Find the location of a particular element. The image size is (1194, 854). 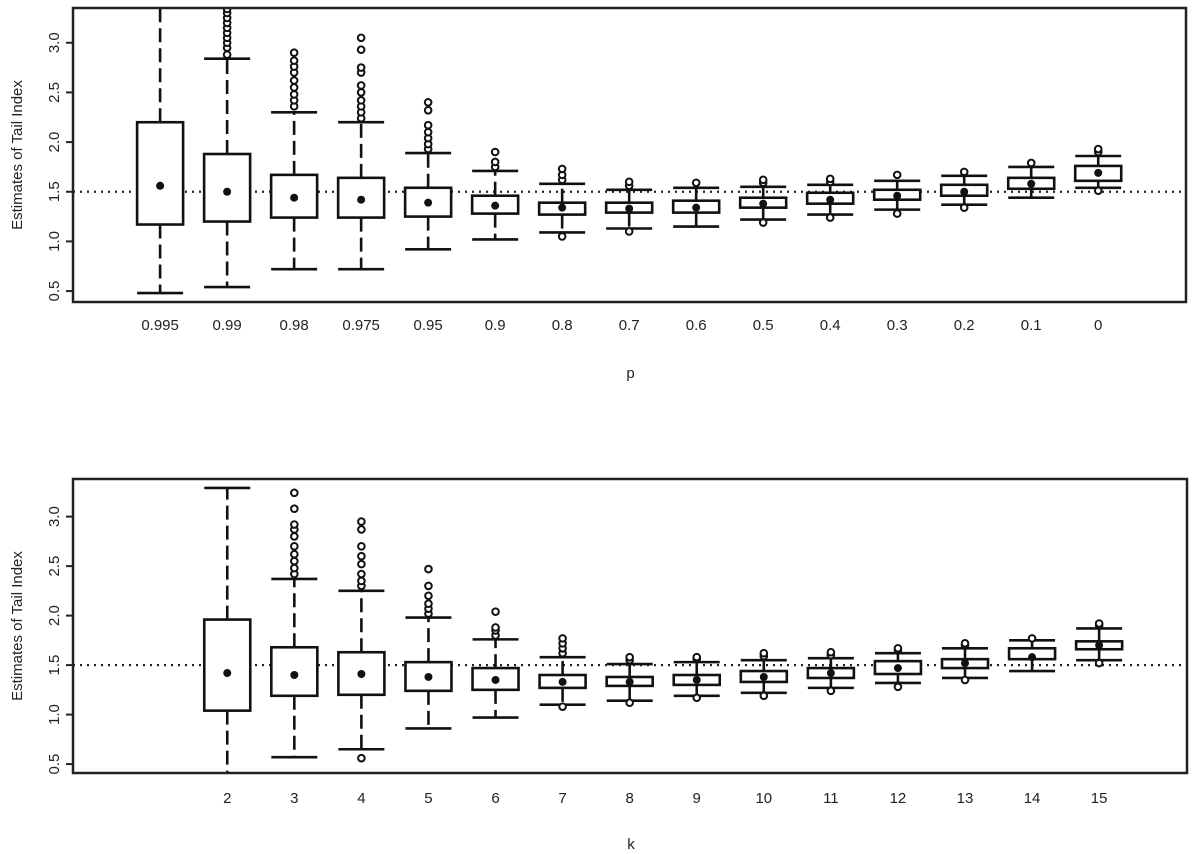

x-tick-label: 9 is located at coordinates (697, 798).